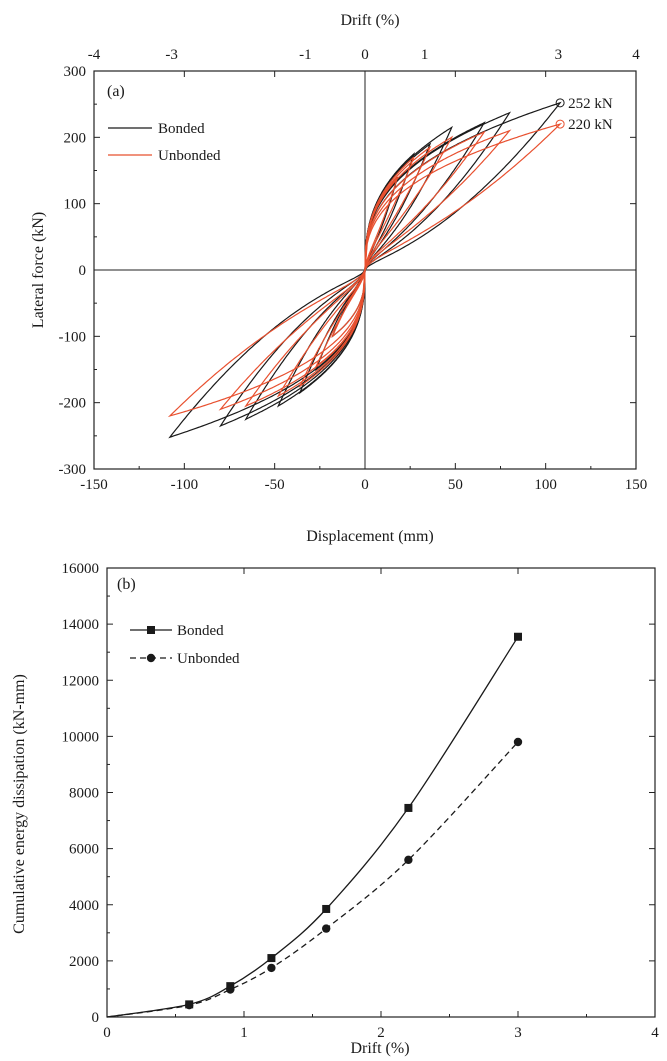 This screenshot has height=1061, width=667. I want to click on top-x-tick-label: -4, so click(94, 55).